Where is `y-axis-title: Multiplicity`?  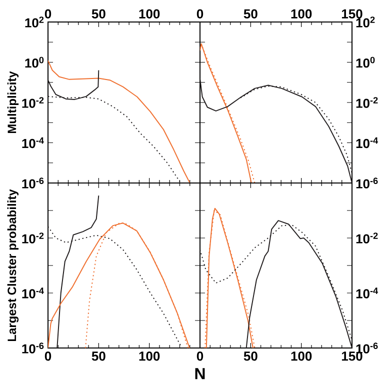 y-axis-title: Multiplicity is located at coordinates (13, 102).